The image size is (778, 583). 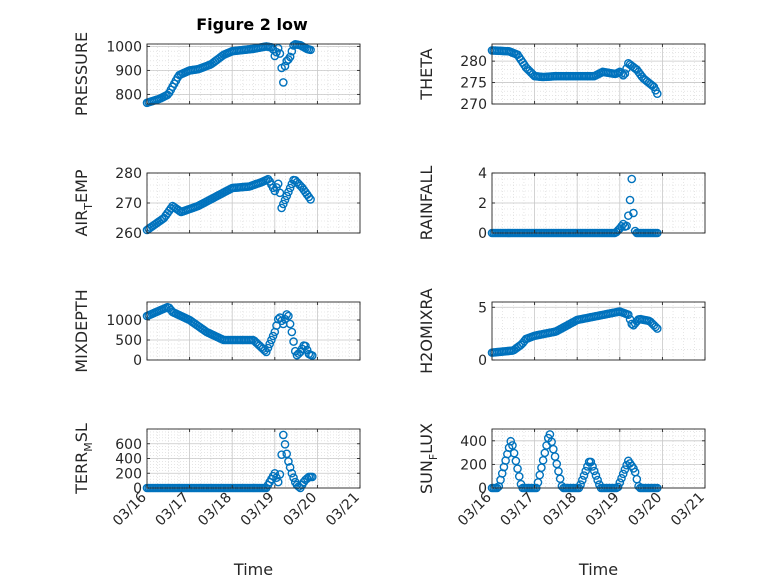 I want to click on y-axis-label: RAINFALL, so click(x=426, y=203).